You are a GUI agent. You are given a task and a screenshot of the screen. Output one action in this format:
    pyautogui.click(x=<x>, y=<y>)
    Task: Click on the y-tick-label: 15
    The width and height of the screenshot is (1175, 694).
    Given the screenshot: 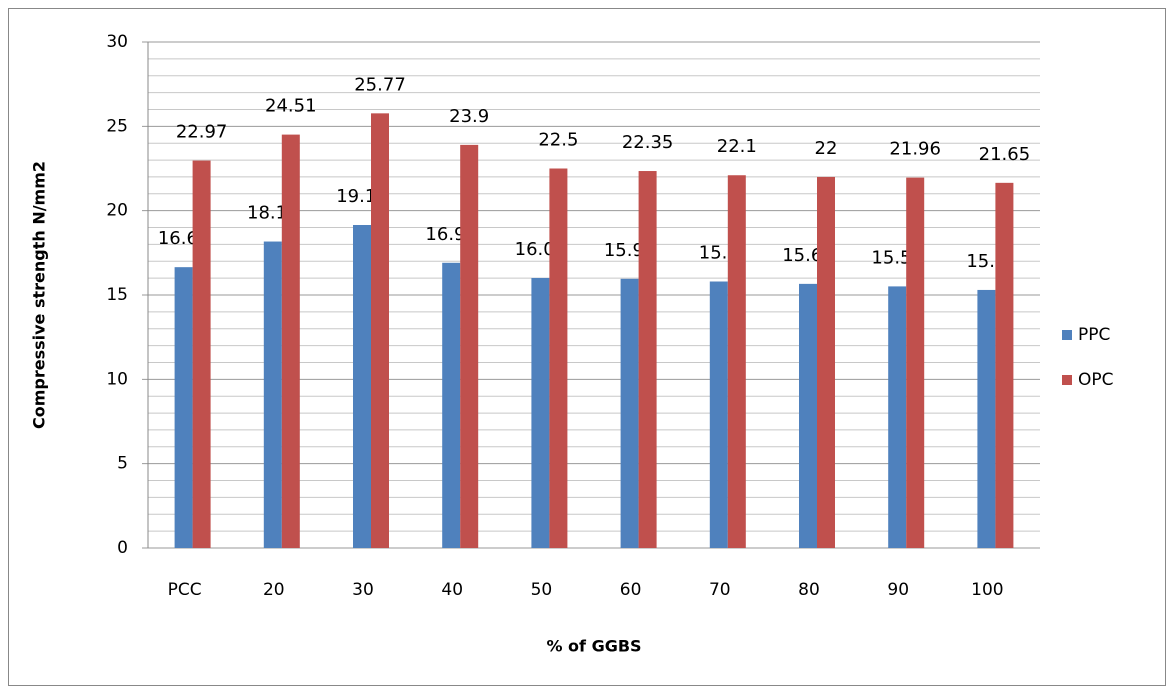 What is the action you would take?
    pyautogui.click(x=117, y=295)
    